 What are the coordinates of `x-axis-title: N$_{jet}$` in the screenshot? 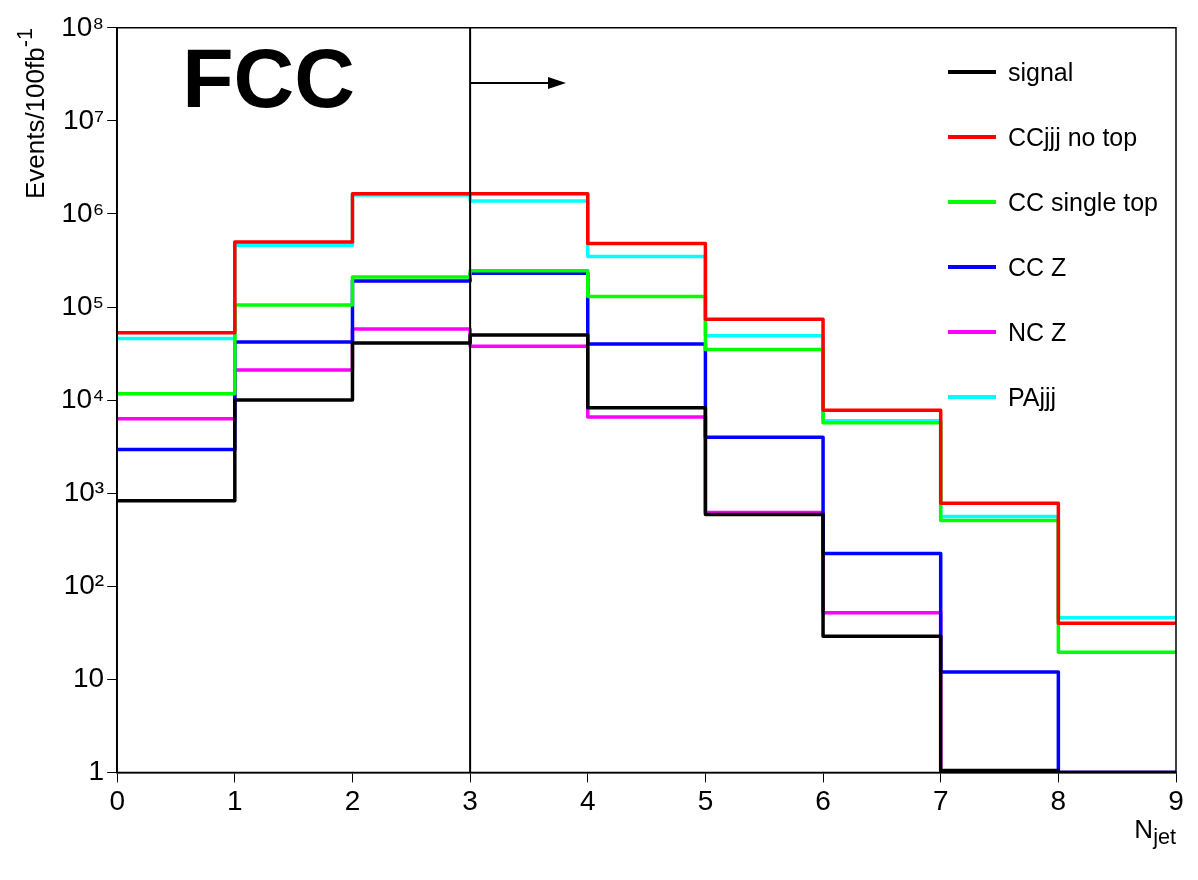 It's located at (1155, 832).